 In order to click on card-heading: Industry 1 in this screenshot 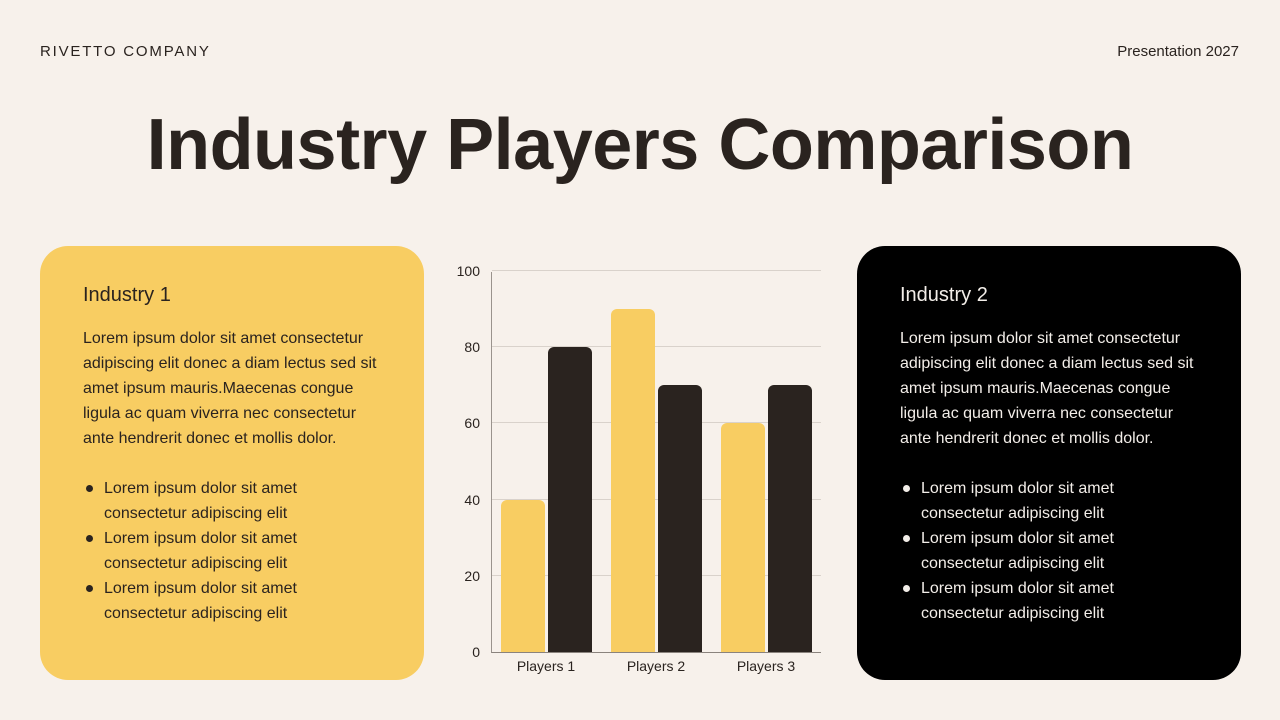, I will do `click(127, 295)`.